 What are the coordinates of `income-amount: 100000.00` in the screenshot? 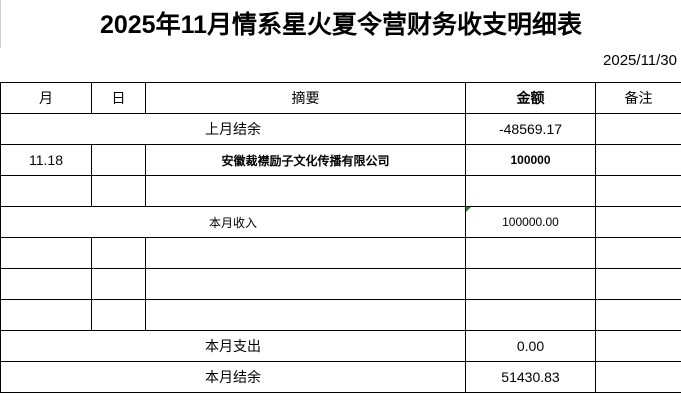 It's located at (530, 222).